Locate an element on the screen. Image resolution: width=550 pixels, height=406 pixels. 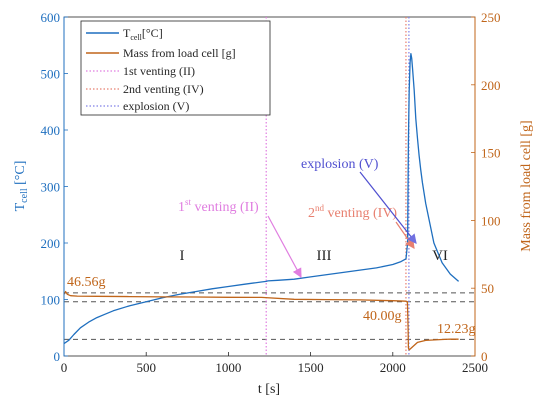
second-venting-num: 2 is located at coordinates (311, 213).